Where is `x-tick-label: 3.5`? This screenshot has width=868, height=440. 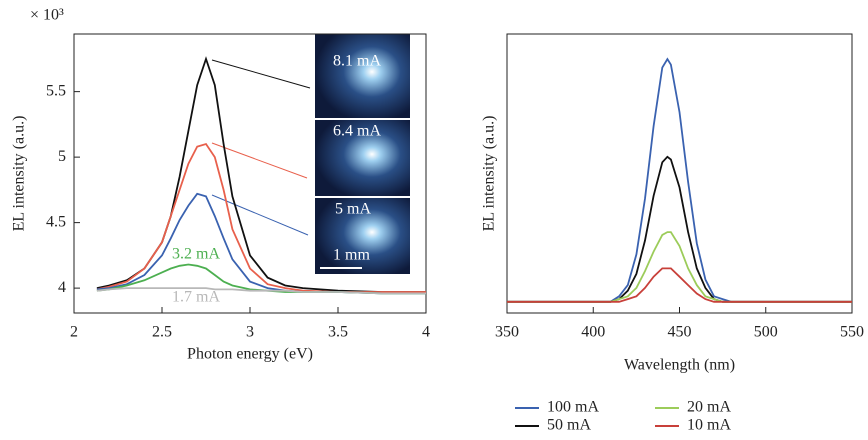 x-tick-label: 3.5 is located at coordinates (338, 332).